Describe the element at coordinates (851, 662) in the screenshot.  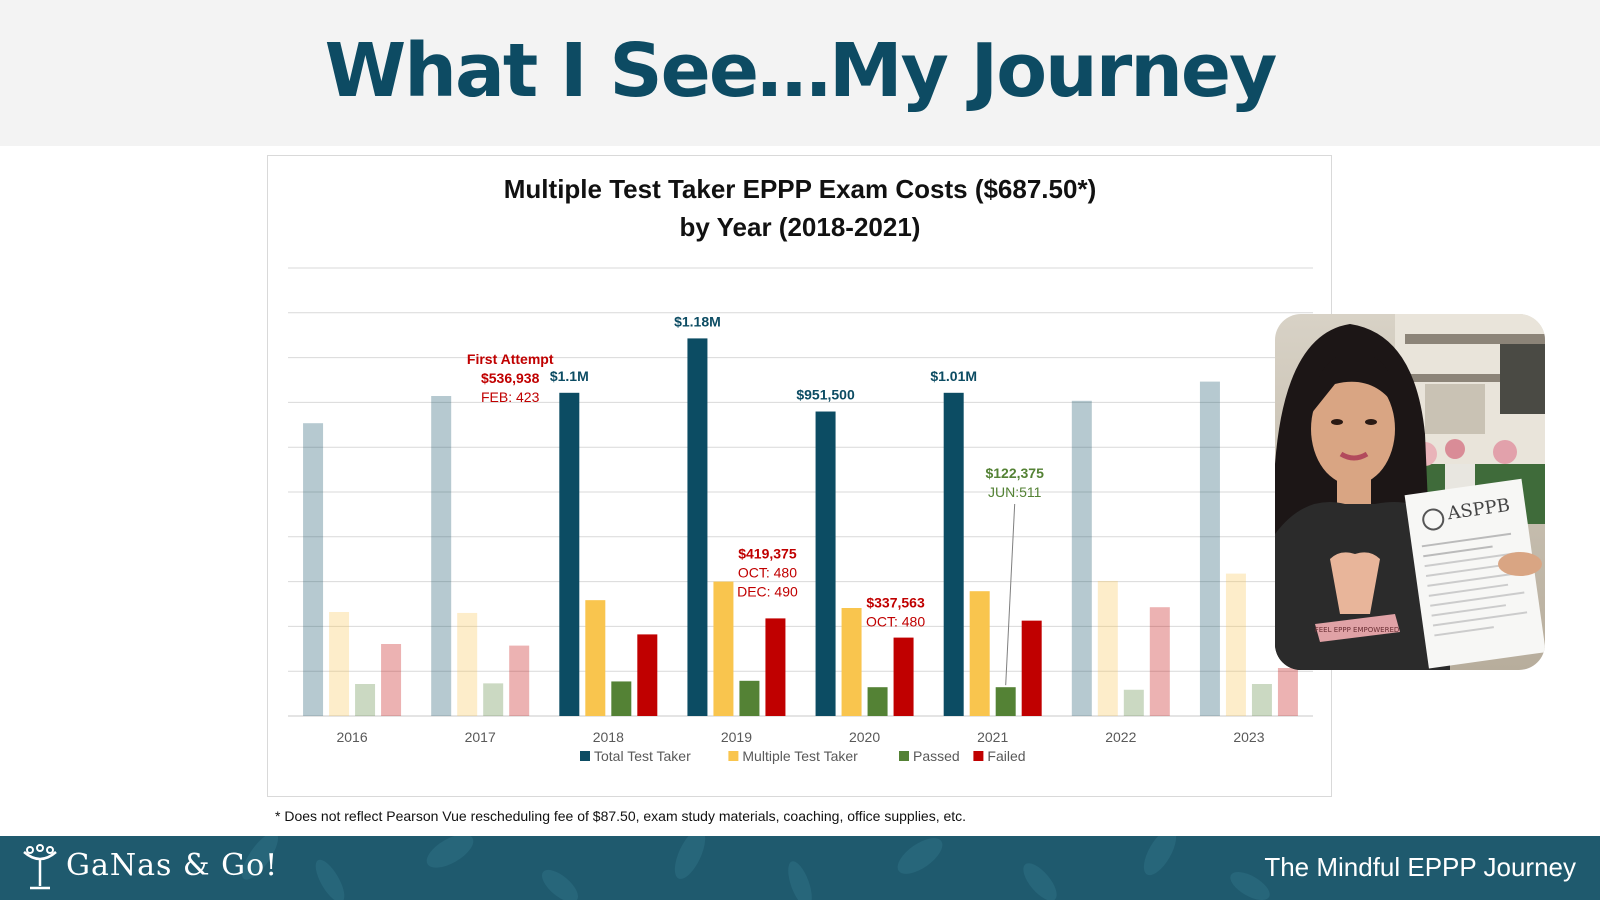
I see `bar-2020-multiple-test-taker` at that location.